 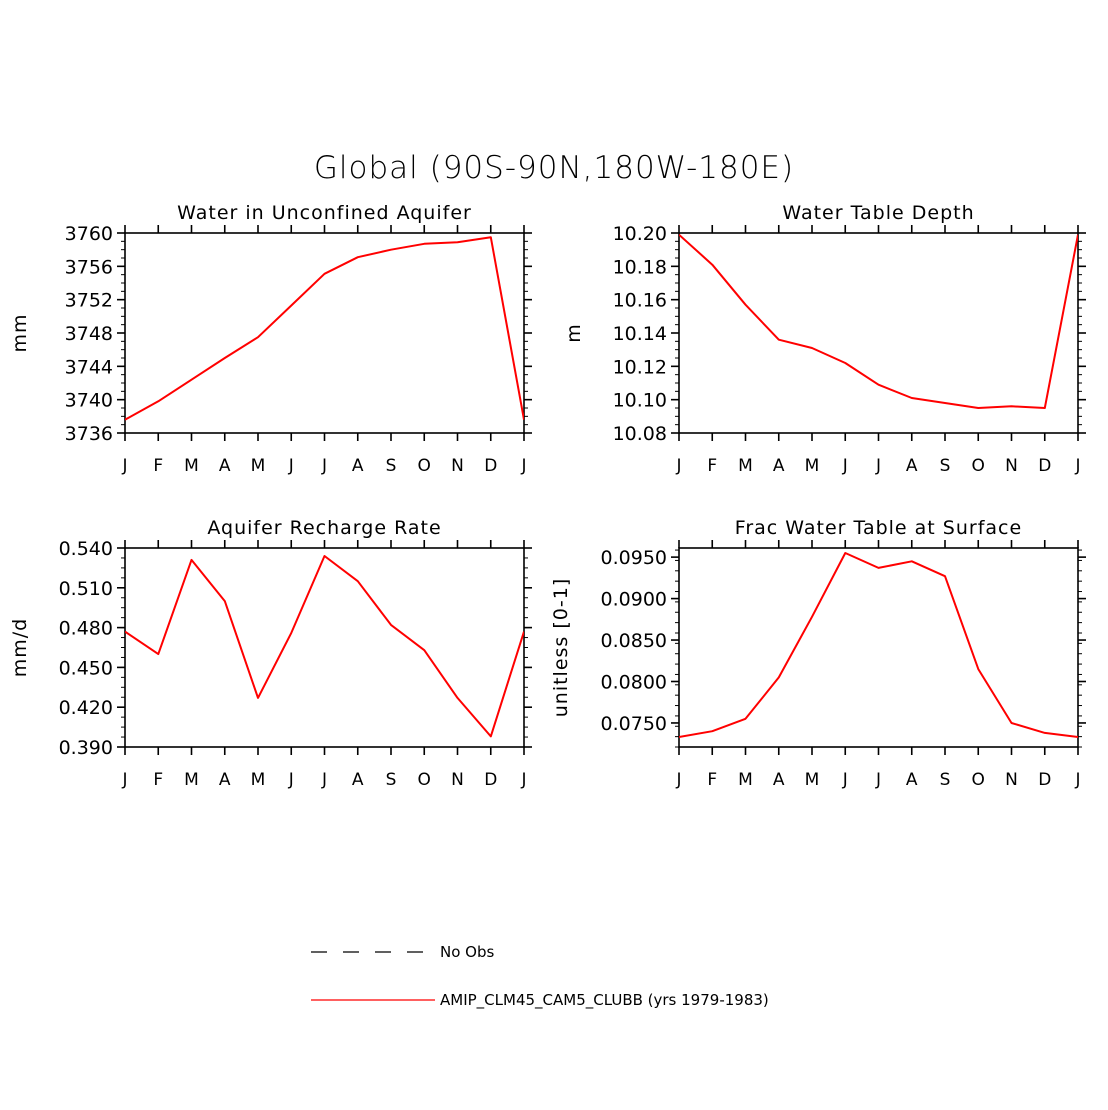 I want to click on y-tick-label: 0.390, so click(x=86, y=748).